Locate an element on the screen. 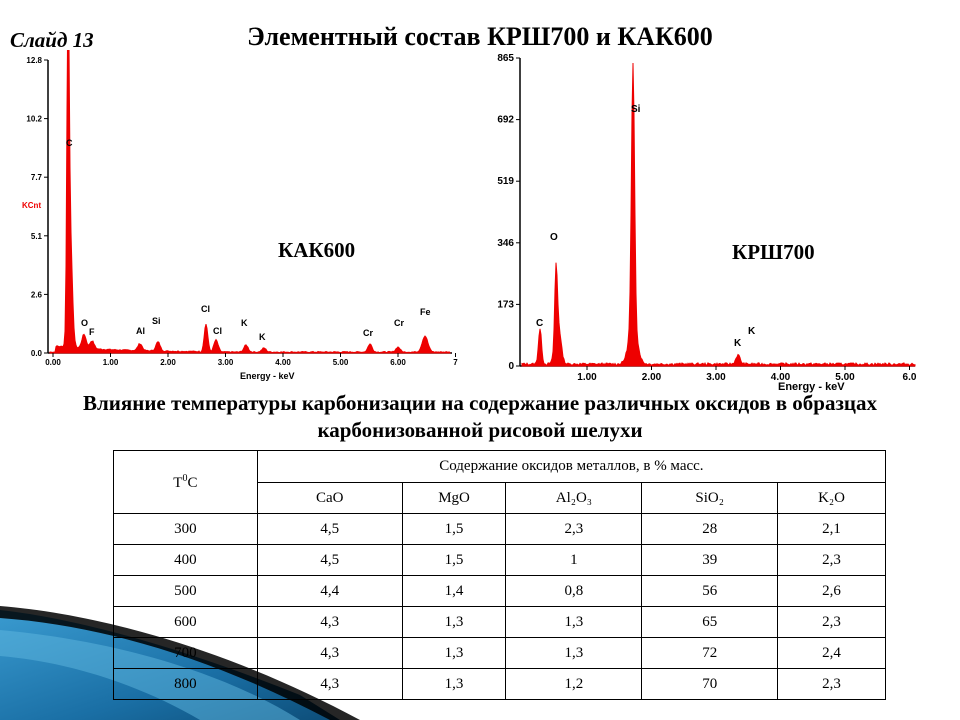 This screenshot has width=960, height=720. column-header-mgo: MgO is located at coordinates (454, 498).